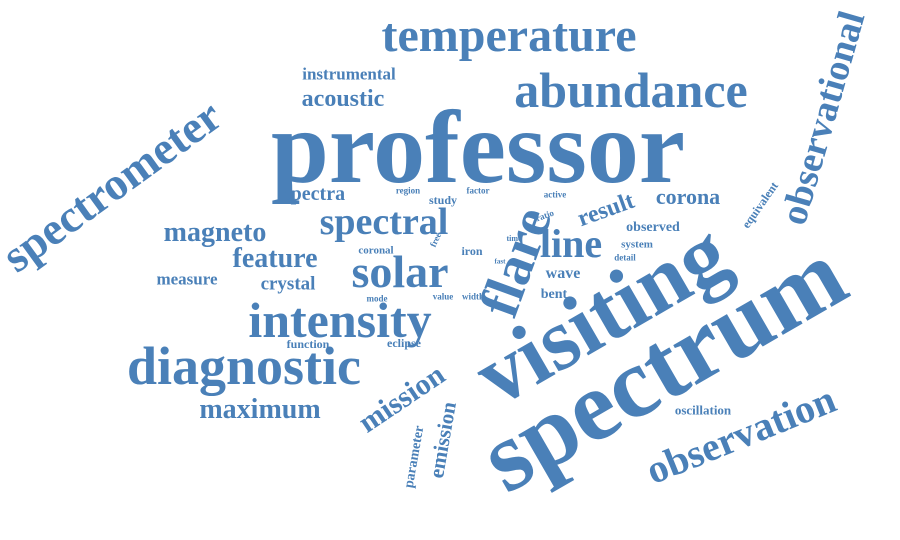  I want to click on word-mode: mode, so click(377, 298).